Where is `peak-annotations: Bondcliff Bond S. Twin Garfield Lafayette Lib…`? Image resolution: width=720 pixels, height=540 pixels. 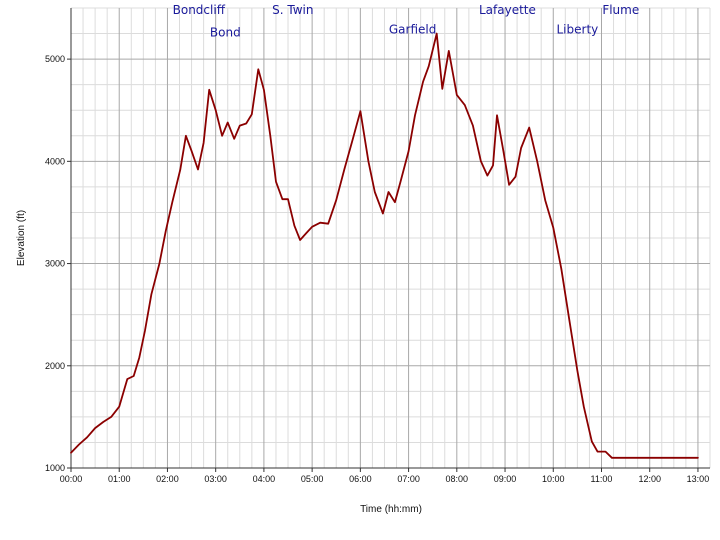 peak-annotations: Bondcliff Bond S. Twin Garfield Lafayette Lib… is located at coordinates (406, 21).